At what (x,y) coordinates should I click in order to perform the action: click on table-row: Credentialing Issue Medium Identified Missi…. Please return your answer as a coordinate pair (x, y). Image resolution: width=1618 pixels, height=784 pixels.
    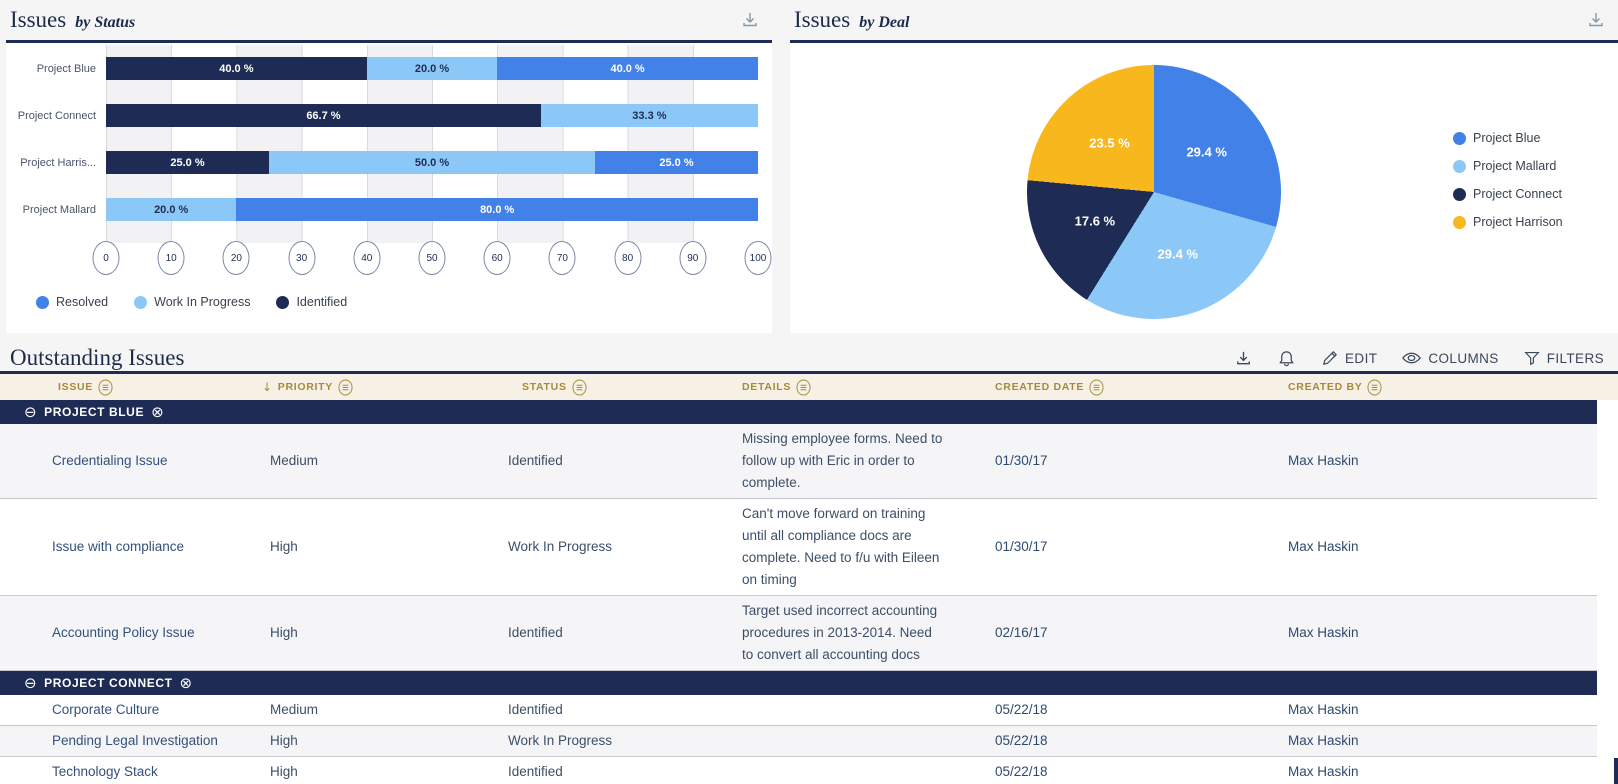
    Looking at the image, I should click on (798, 461).